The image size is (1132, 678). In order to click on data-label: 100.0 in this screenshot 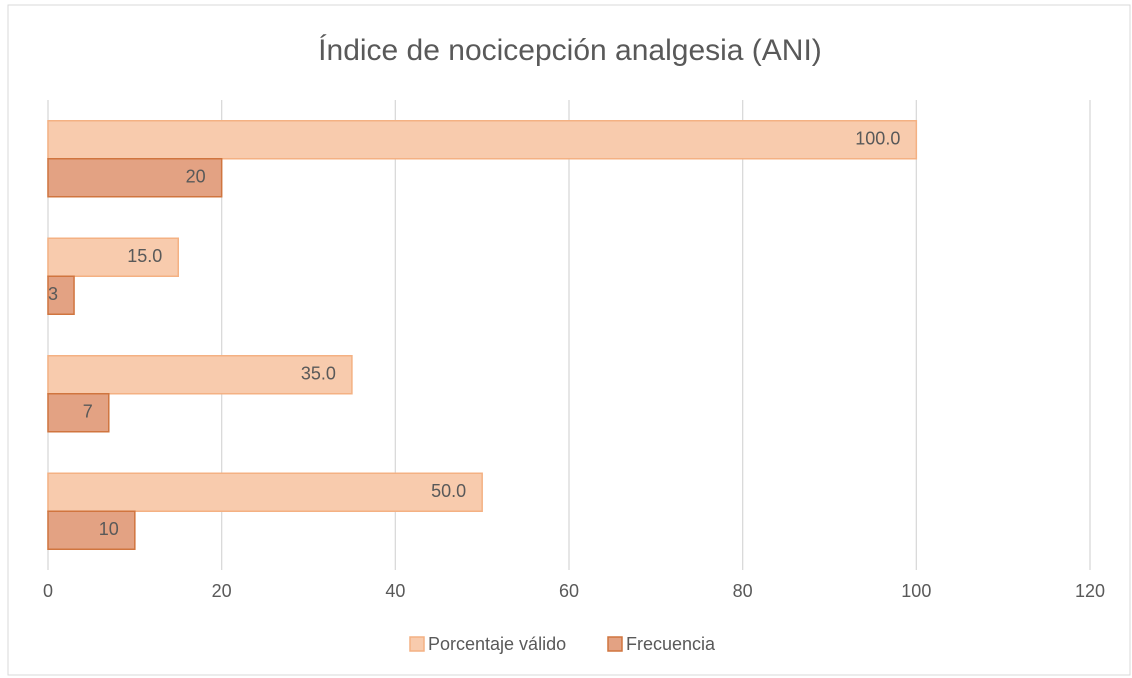, I will do `click(877, 139)`.